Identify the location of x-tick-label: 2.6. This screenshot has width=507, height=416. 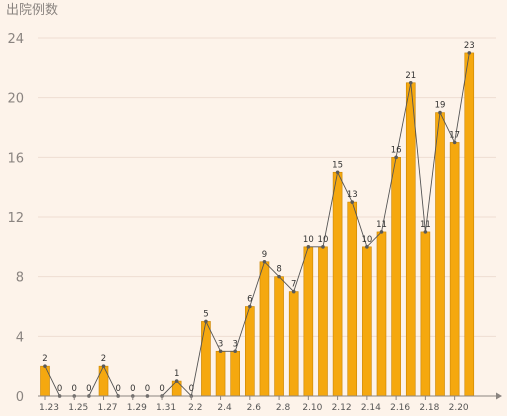
(254, 408).